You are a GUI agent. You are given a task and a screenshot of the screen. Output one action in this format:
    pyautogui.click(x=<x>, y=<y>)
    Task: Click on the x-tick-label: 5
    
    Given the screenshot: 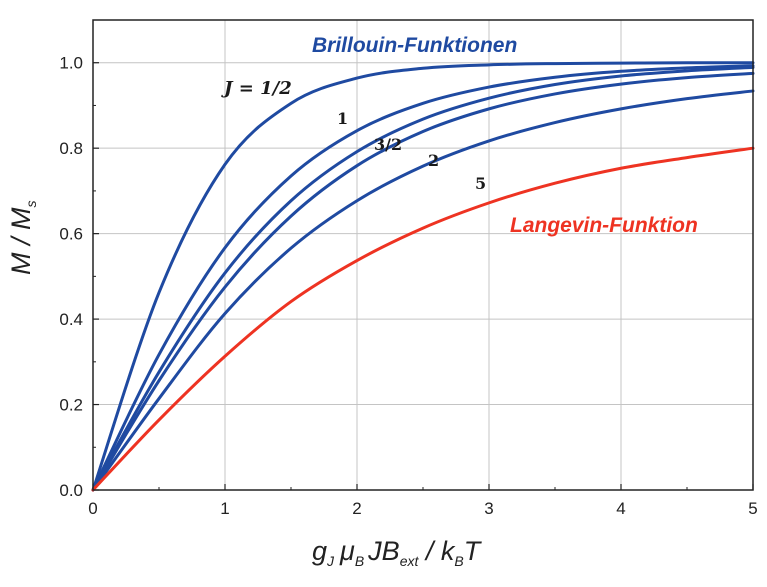 What is the action you would take?
    pyautogui.click(x=752, y=508)
    